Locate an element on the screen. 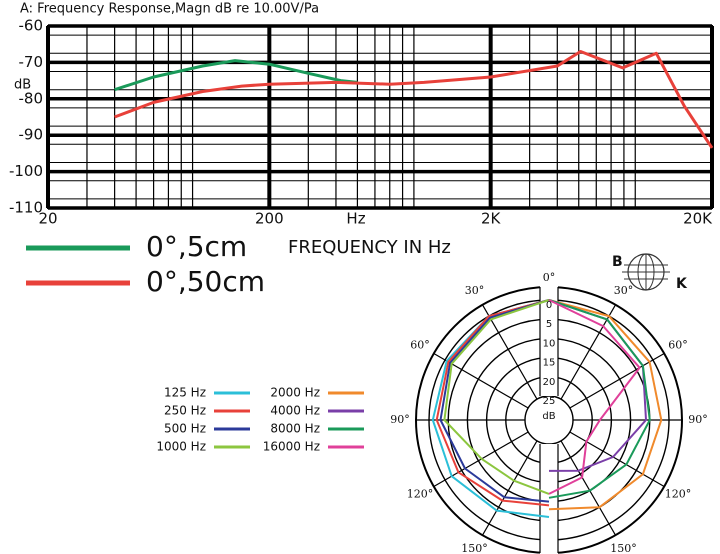  x-tick-label: 20 is located at coordinates (47, 219).